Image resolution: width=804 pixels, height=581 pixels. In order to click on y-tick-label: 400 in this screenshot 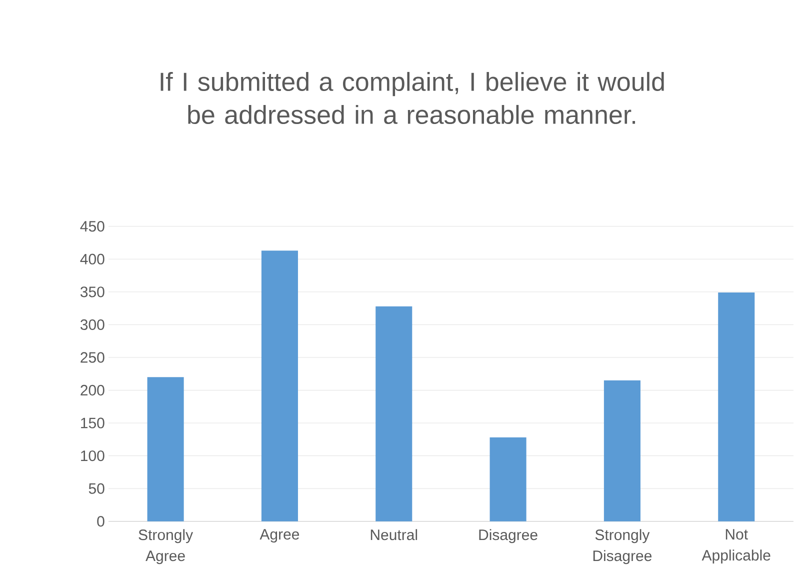, I will do `click(92, 259)`.